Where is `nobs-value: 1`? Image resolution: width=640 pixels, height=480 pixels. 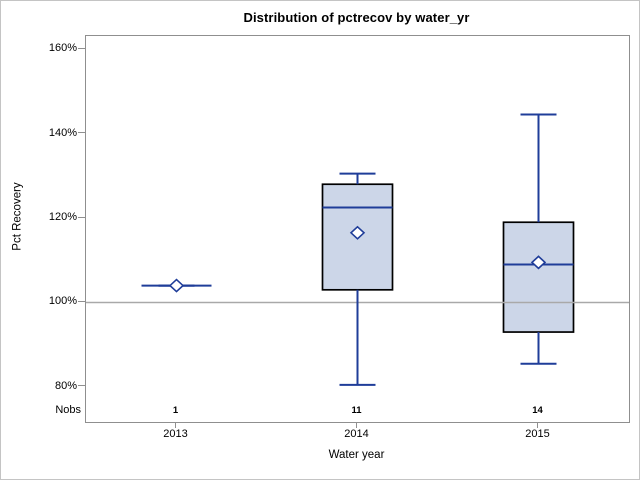 nobs-value: 1 is located at coordinates (175, 410).